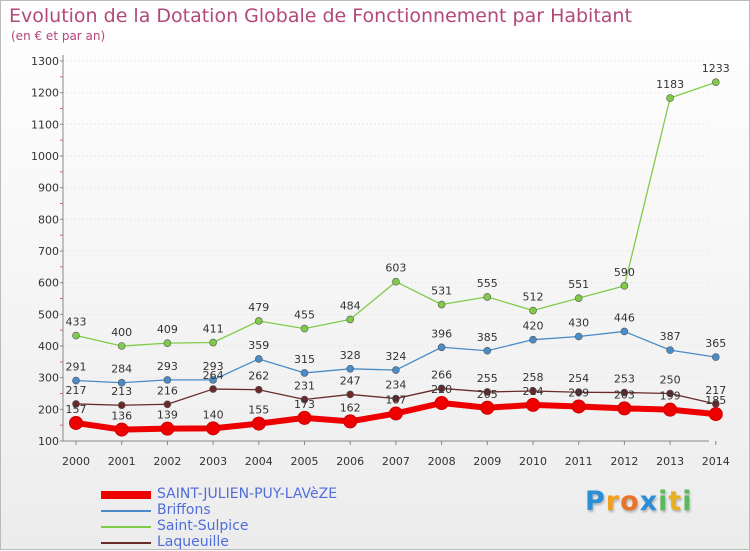 The image size is (750, 551). What do you see at coordinates (258, 410) in the screenshot?
I see `data-label: 155` at bounding box center [258, 410].